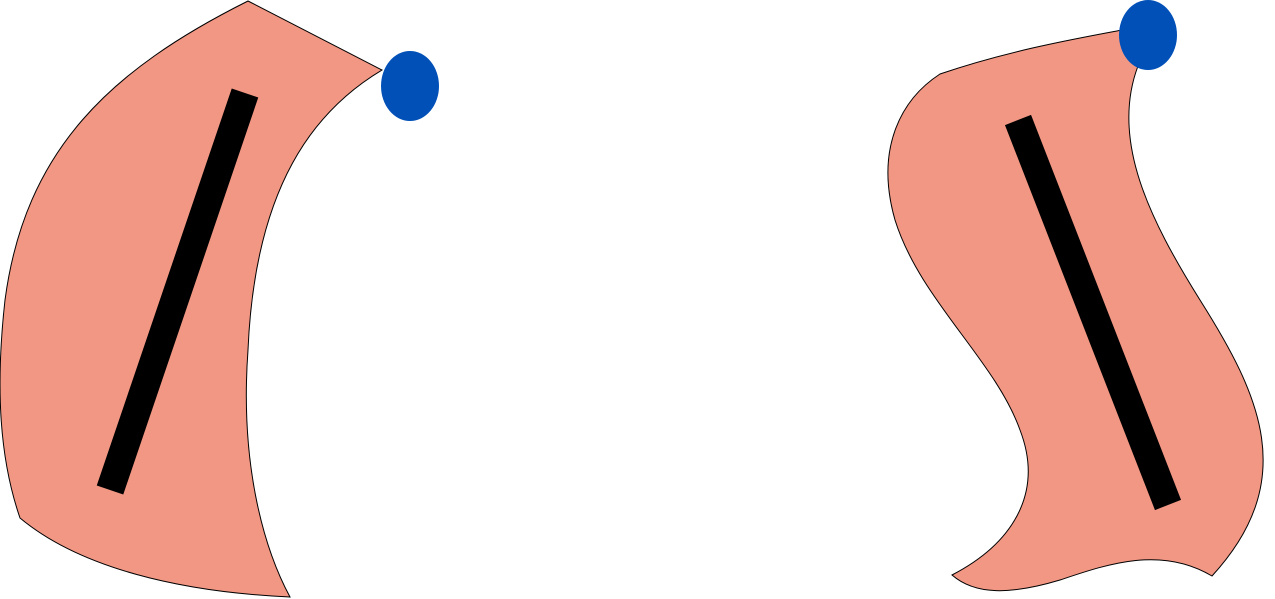  Describe the element at coordinates (177, 291) in the screenshot. I see `left-black-bar` at that location.